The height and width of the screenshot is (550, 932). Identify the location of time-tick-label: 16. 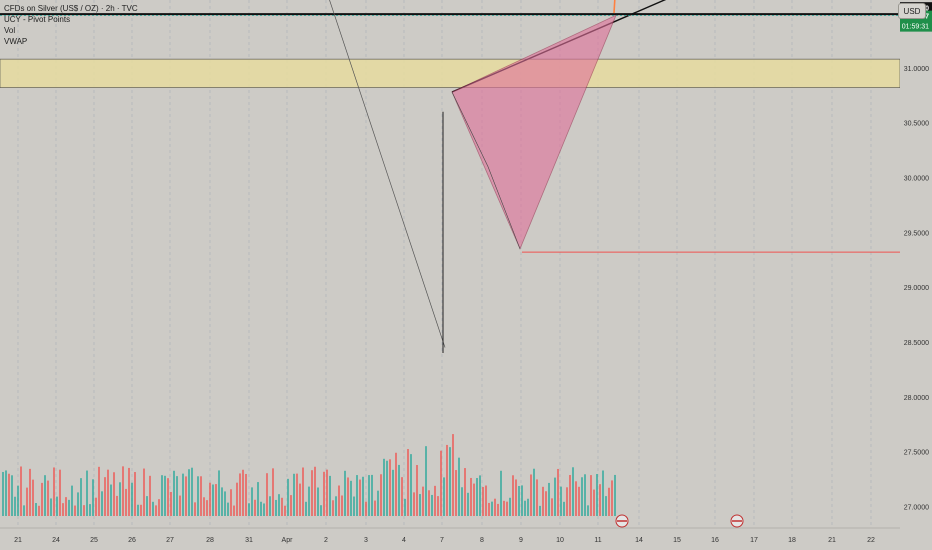
(715, 540).